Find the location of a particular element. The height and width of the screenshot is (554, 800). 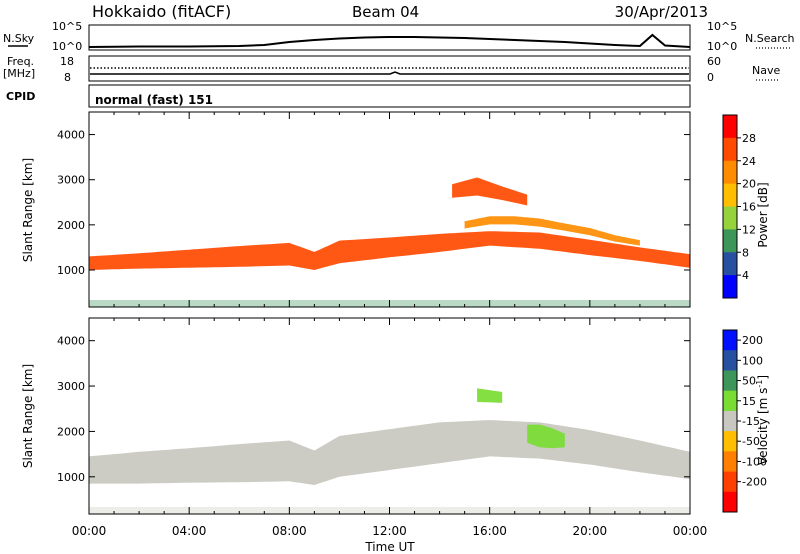

sky-tick-top: 10^5 is located at coordinates (67, 26).